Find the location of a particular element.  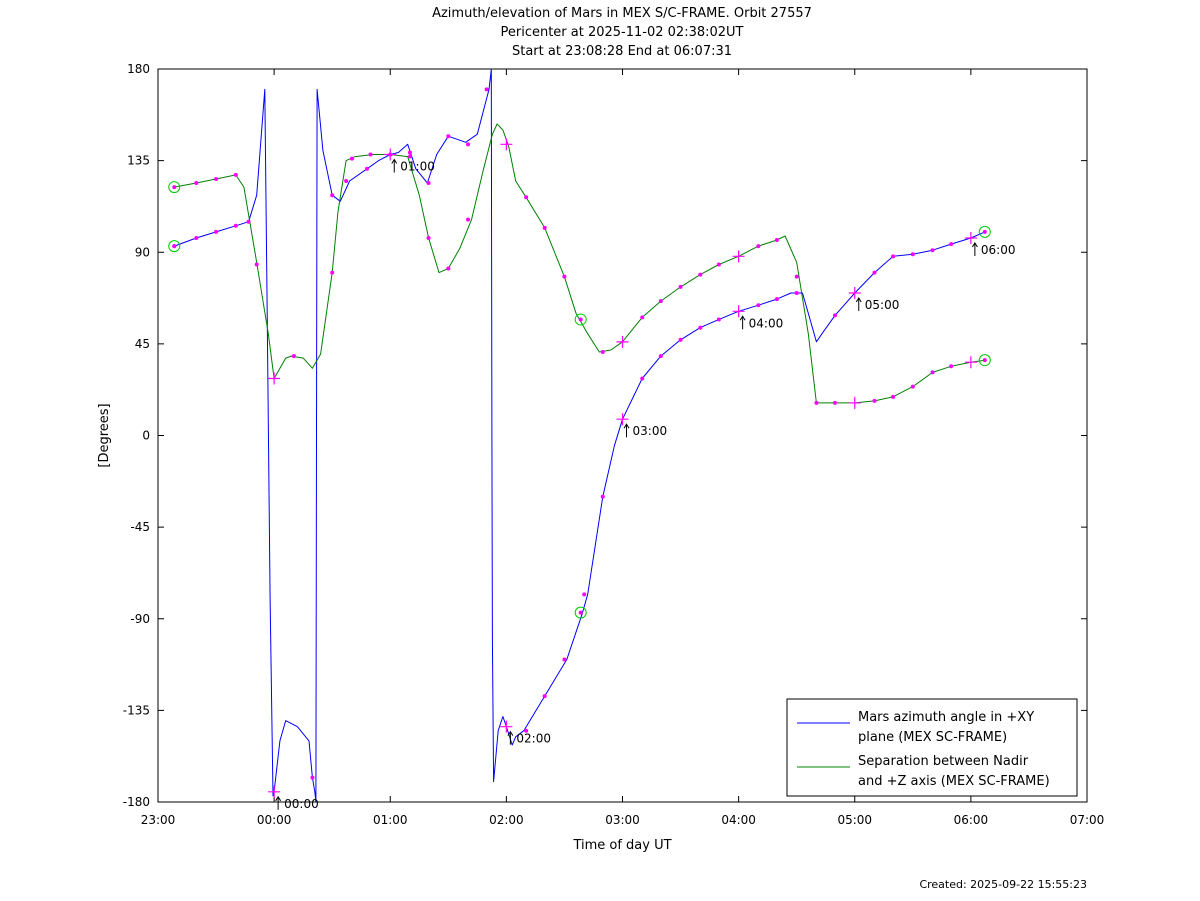

annotation-label: 01:00 is located at coordinates (417, 167).